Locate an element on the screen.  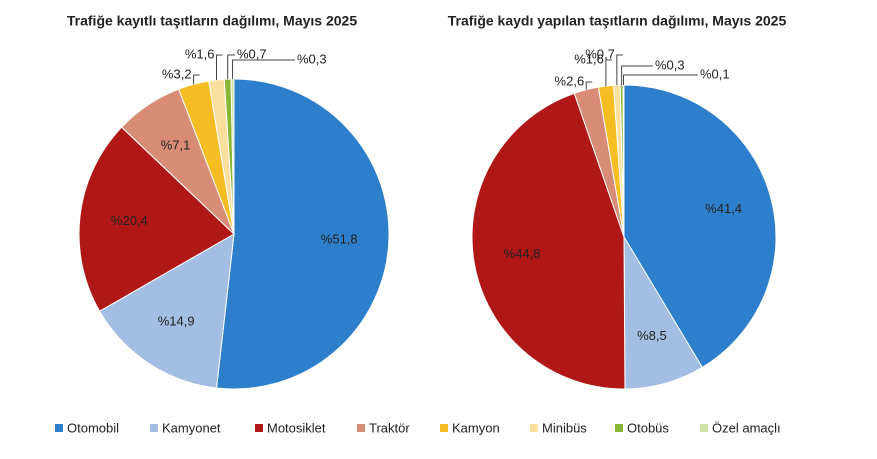
legend-label: Traktör is located at coordinates (389, 427).